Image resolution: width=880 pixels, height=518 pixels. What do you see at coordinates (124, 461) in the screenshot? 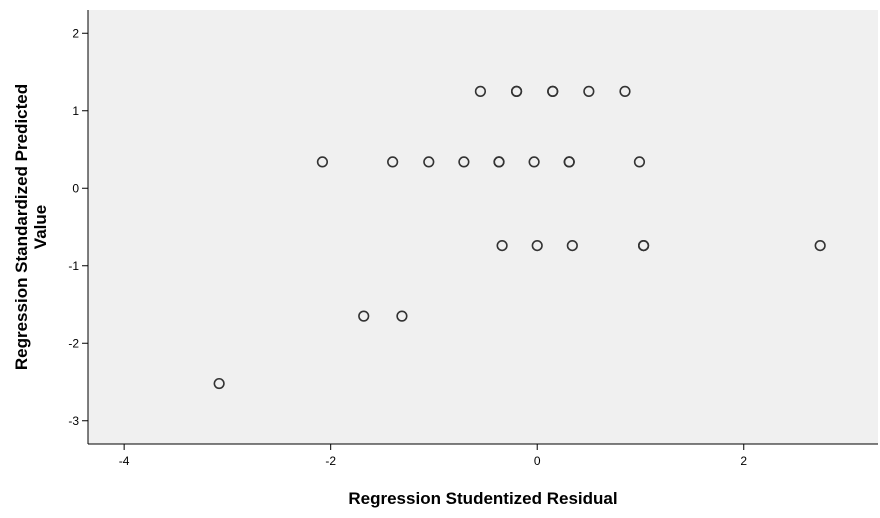
I see `x-tick-label: -4` at bounding box center [124, 461].